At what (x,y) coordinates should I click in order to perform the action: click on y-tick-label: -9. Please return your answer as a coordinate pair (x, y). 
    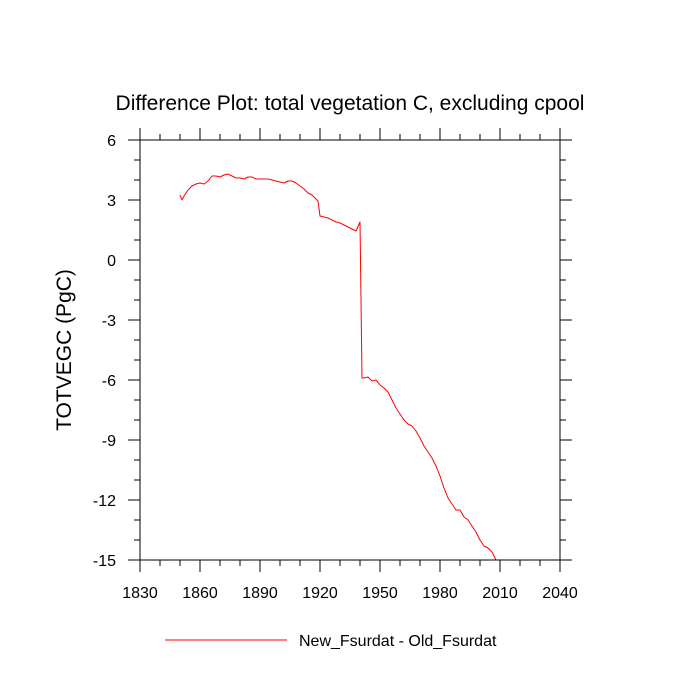
    Looking at the image, I should click on (109, 441).